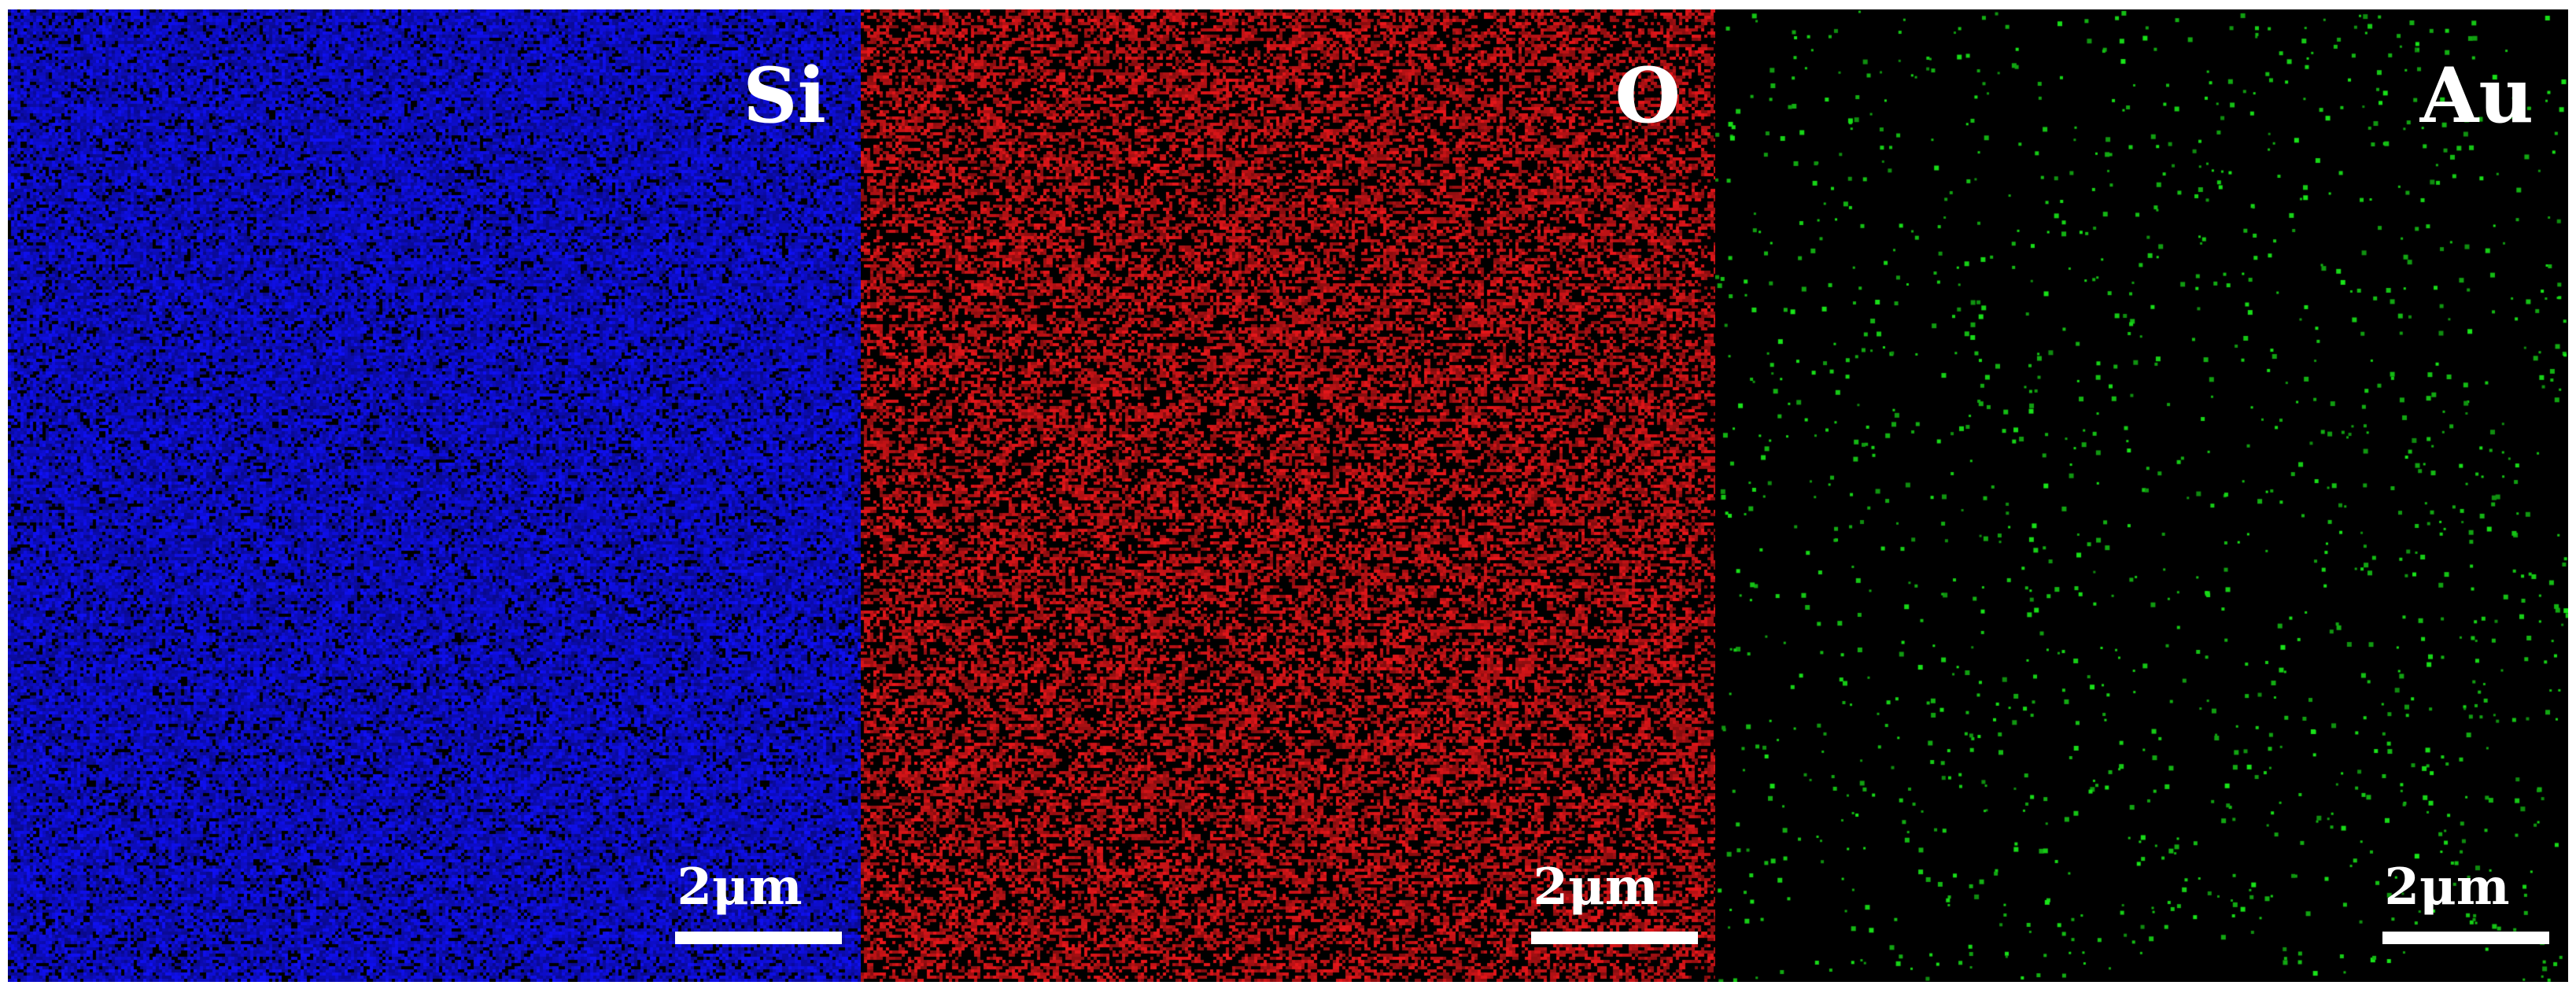 Image resolution: width=2576 pixels, height=989 pixels. I want to click on element-label-o: O, so click(1648, 95).